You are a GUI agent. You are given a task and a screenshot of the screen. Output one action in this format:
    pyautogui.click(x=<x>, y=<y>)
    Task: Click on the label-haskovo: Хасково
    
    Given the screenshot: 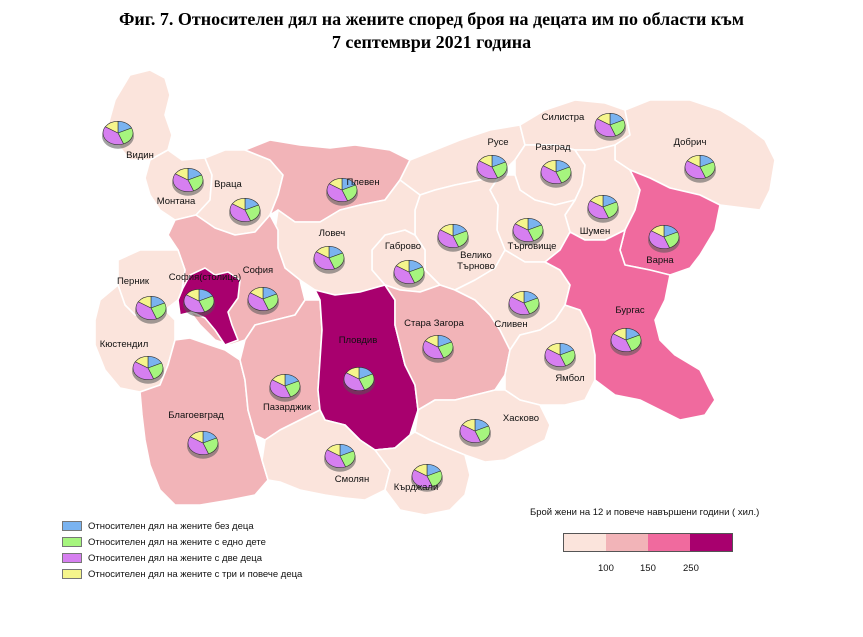 What is the action you would take?
    pyautogui.click(x=521, y=418)
    